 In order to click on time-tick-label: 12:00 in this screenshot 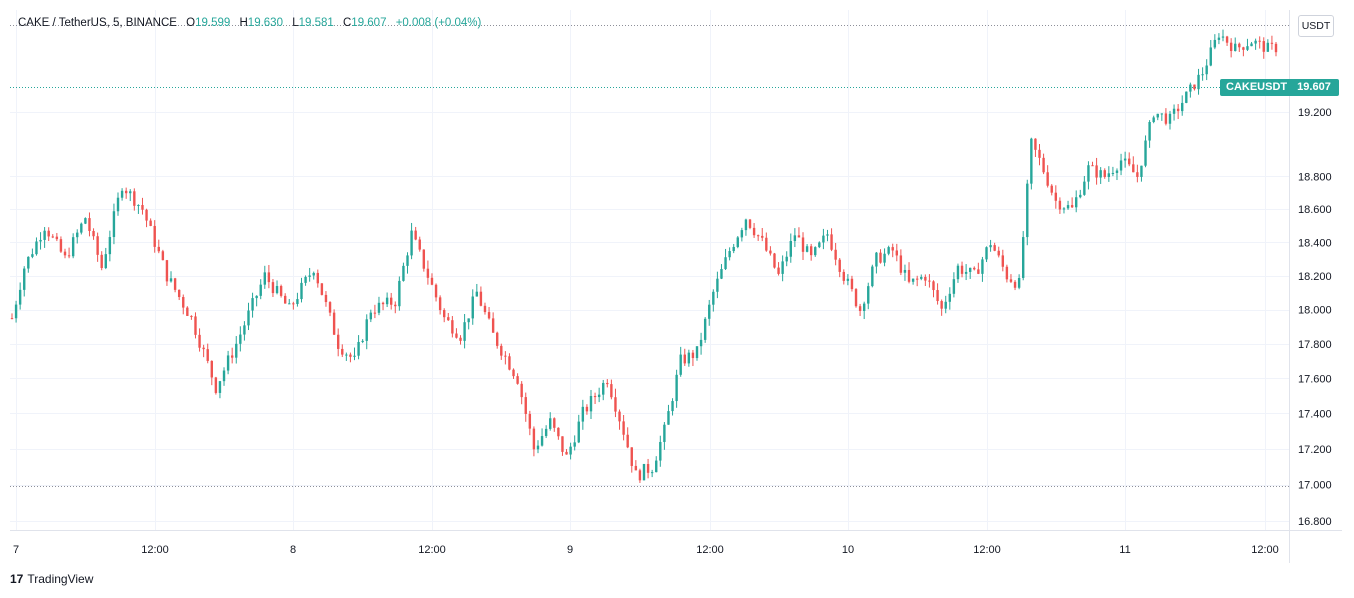, I will do `click(1265, 550)`.